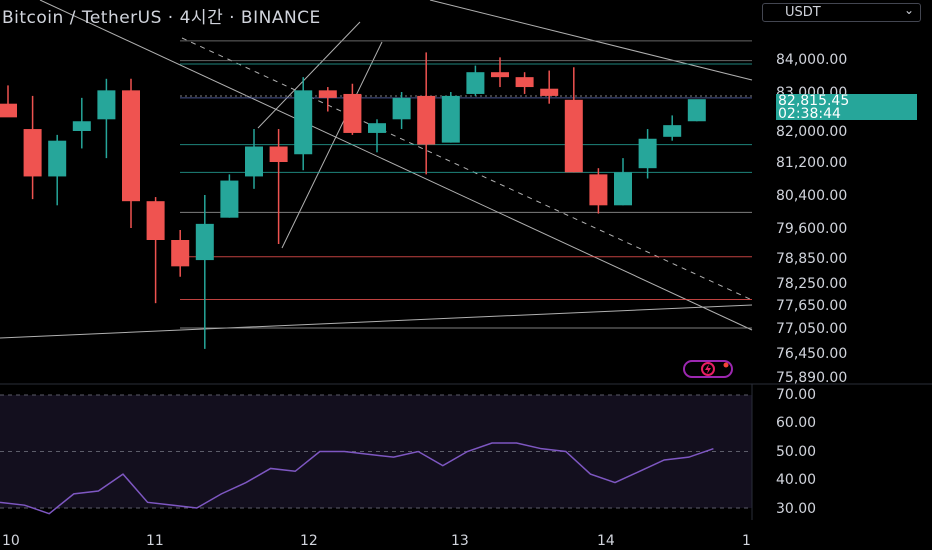 Image resolution: width=932 pixels, height=550 pixels. I want to click on y-tick-label: 79,600.00, so click(811, 229).